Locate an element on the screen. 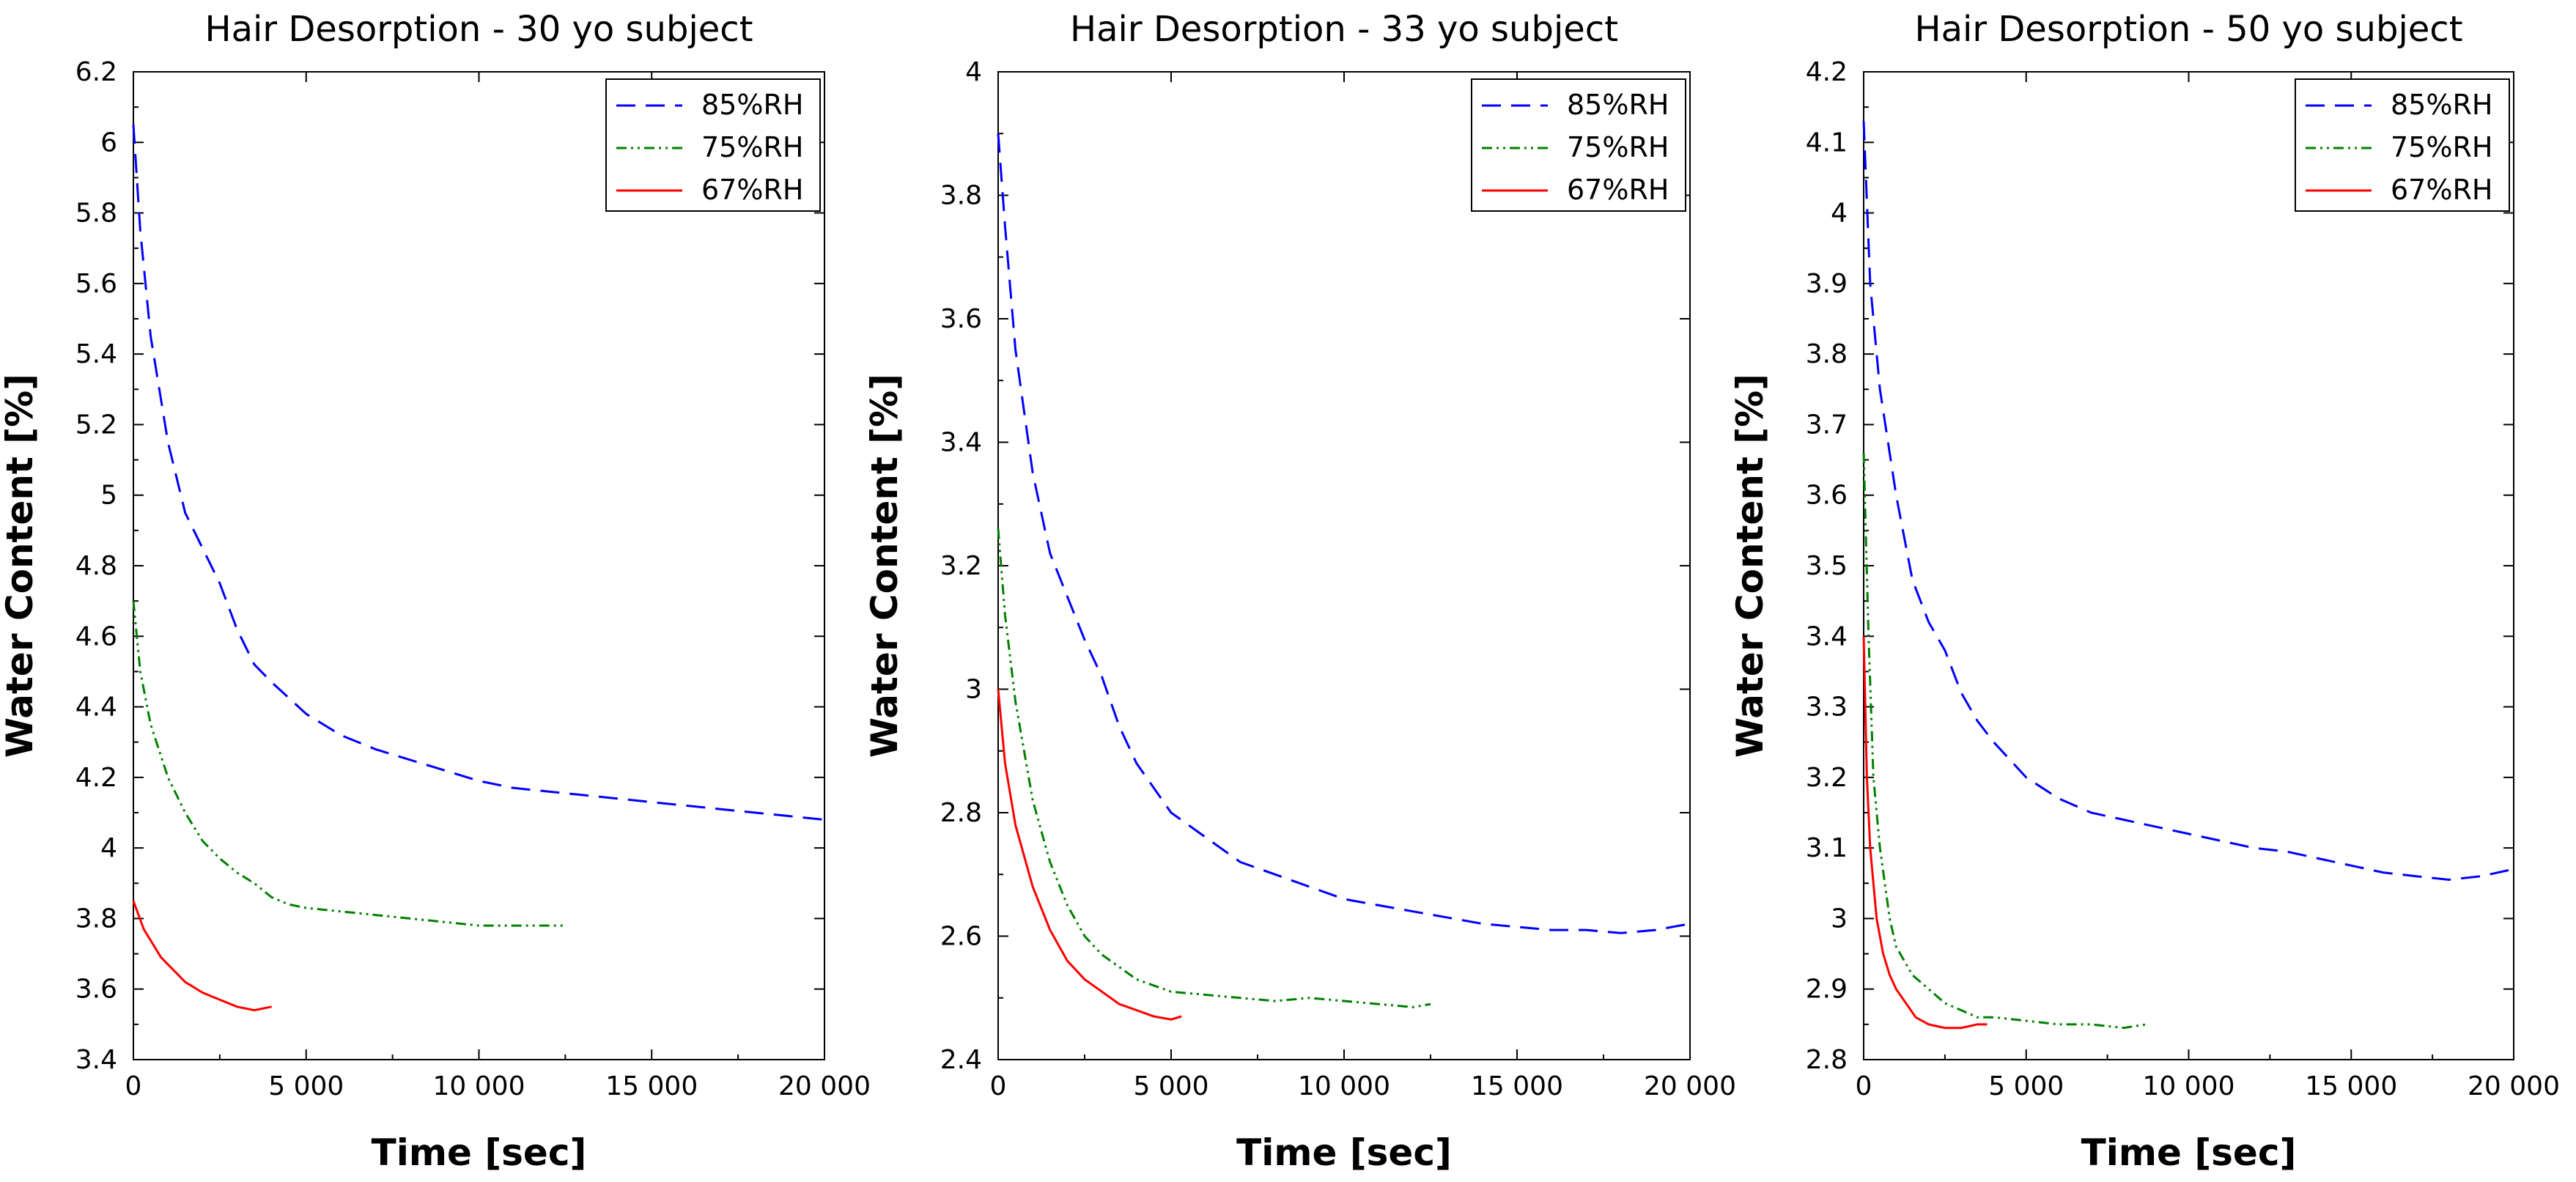  y-tick-label: 3.3 is located at coordinates (1827, 707).